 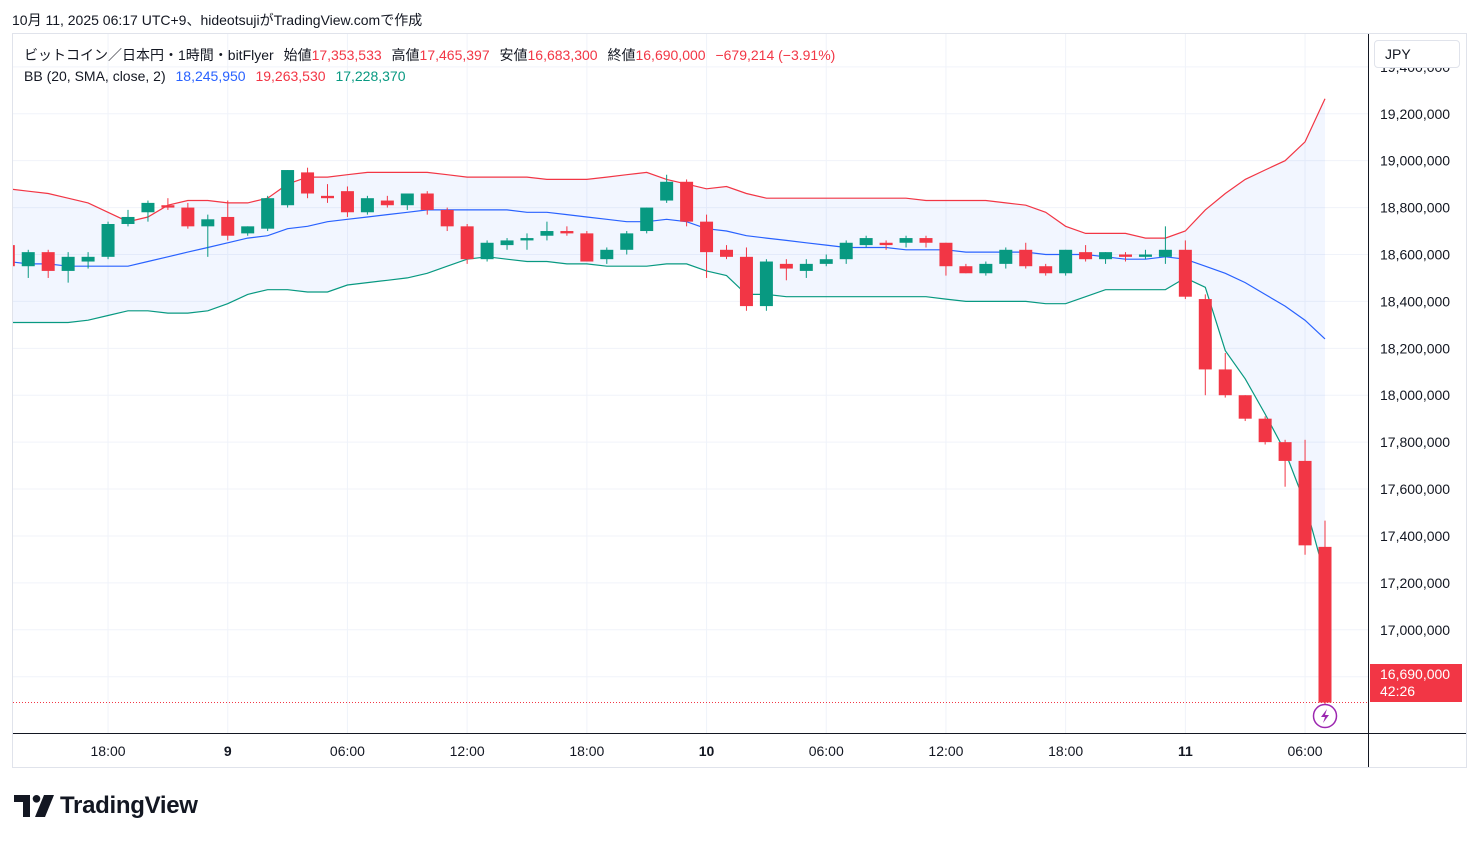 What do you see at coordinates (1305, 751) in the screenshot?
I see `x-tick-label: 06:00` at bounding box center [1305, 751].